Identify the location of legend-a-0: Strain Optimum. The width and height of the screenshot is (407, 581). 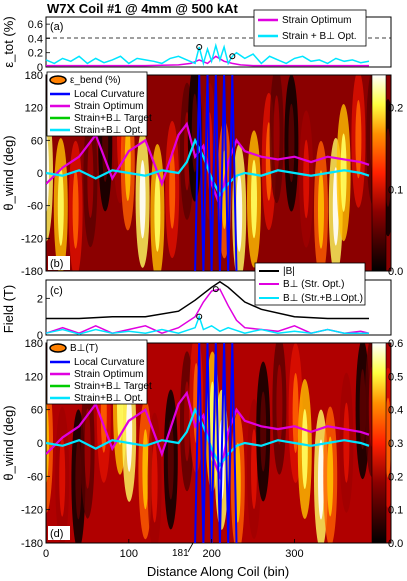
(316, 20).